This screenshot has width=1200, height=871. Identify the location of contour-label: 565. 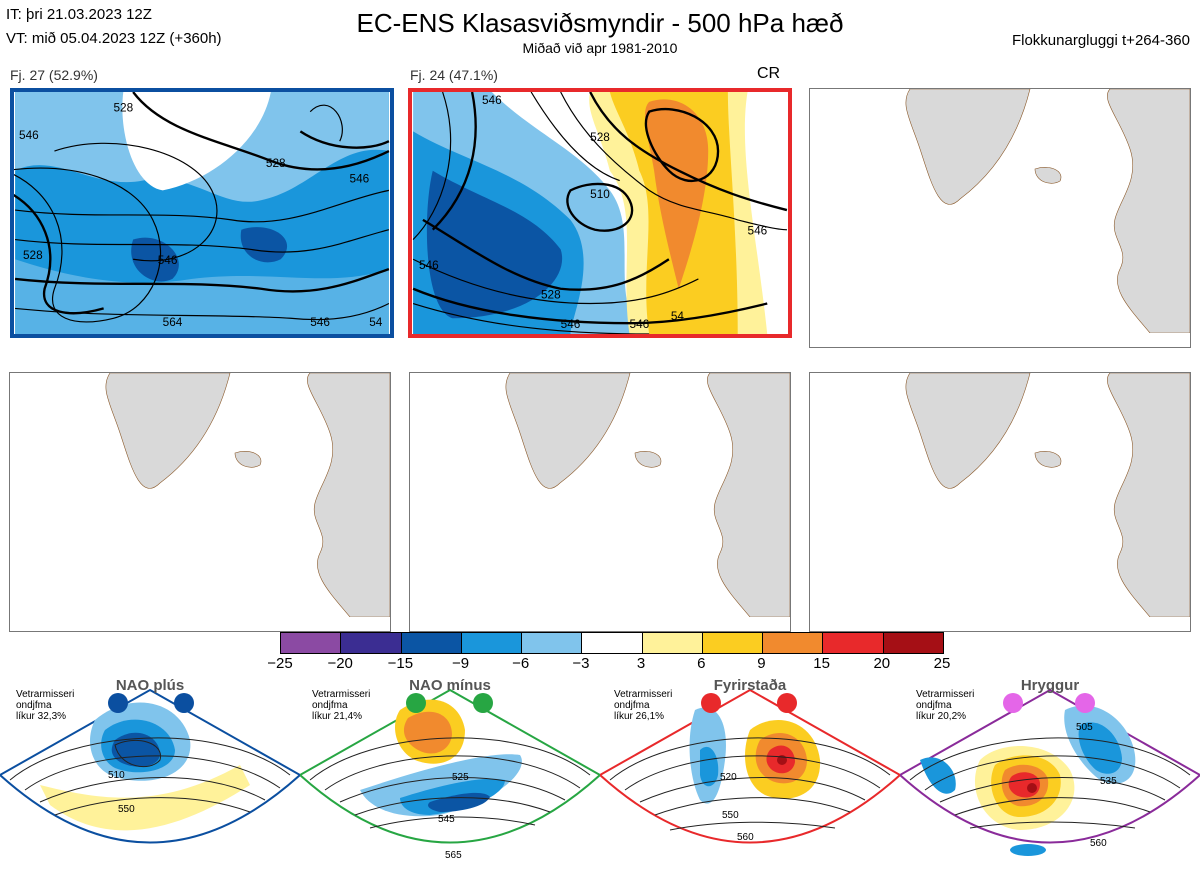
(453, 855).